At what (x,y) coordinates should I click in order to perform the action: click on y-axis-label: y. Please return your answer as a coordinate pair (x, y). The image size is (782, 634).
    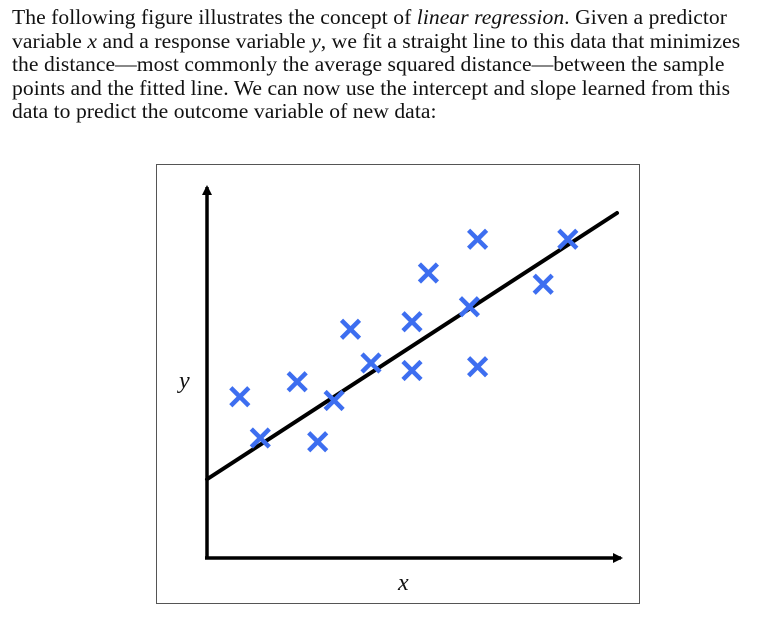
    Looking at the image, I should click on (183, 381).